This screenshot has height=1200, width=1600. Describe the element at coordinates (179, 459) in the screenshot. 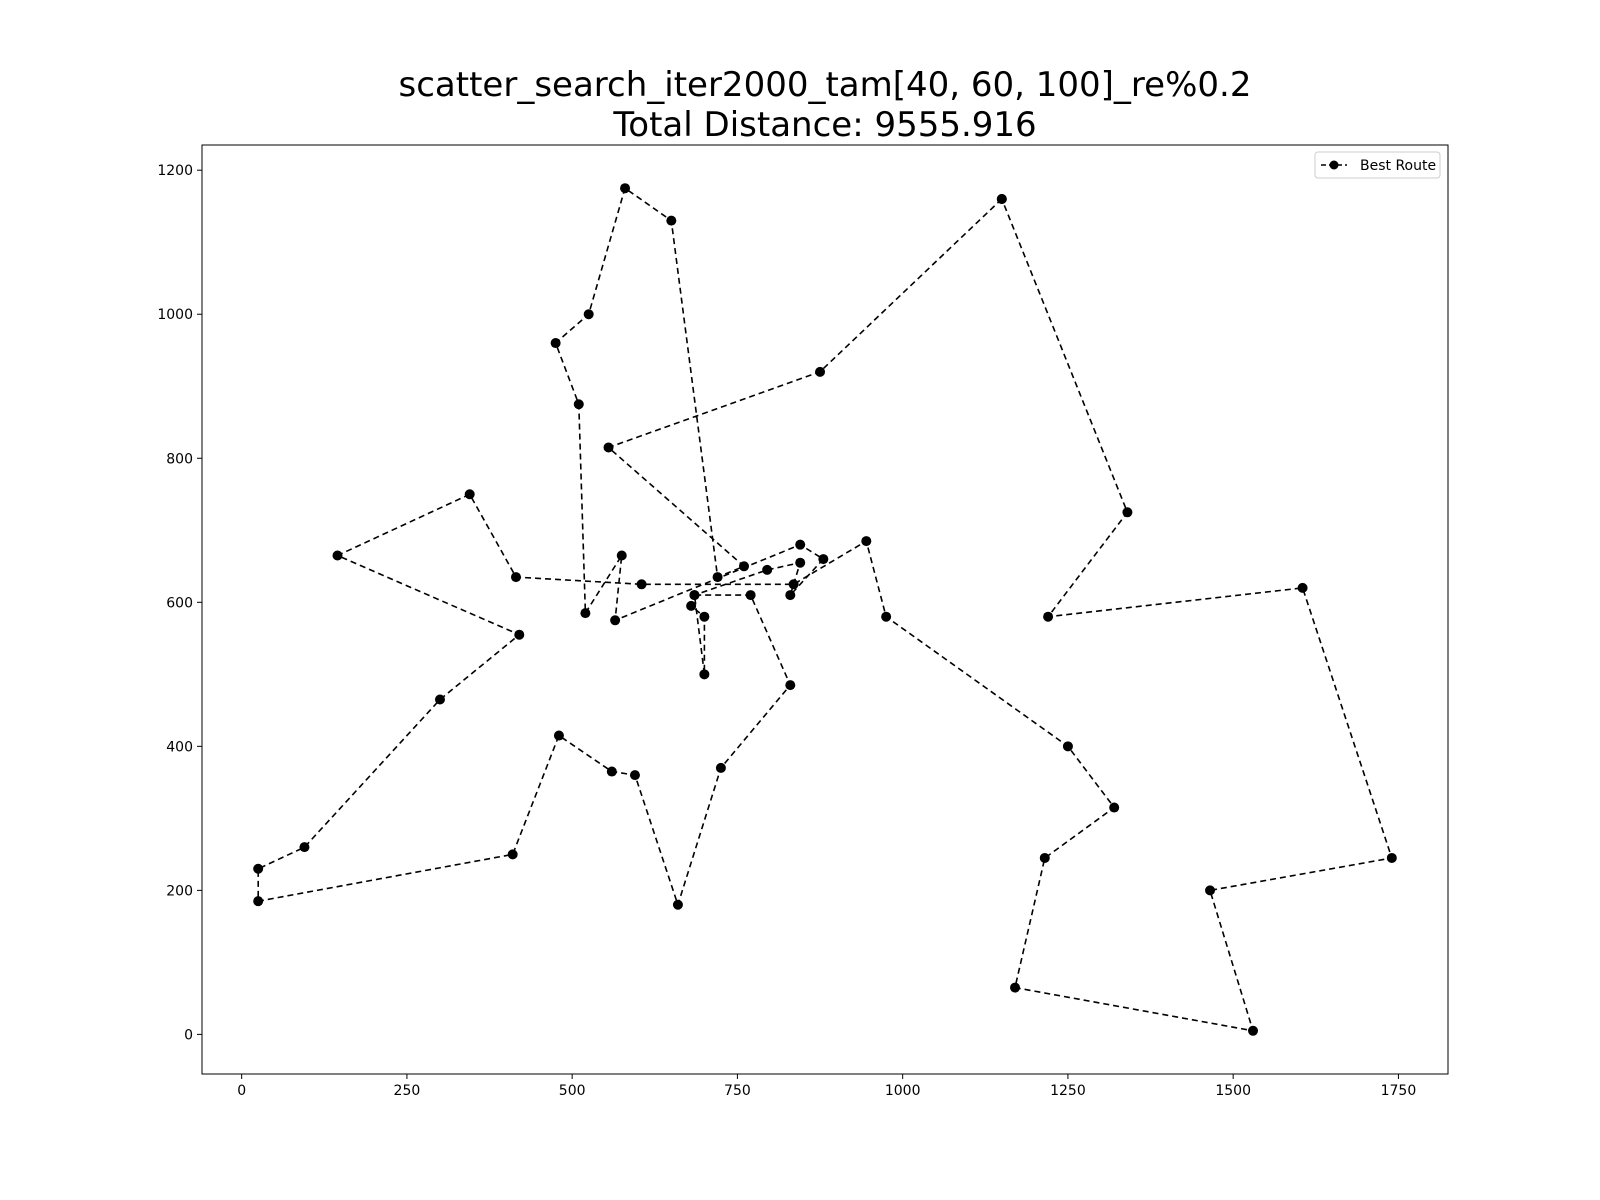

I see `y-tick-label: 800` at that location.